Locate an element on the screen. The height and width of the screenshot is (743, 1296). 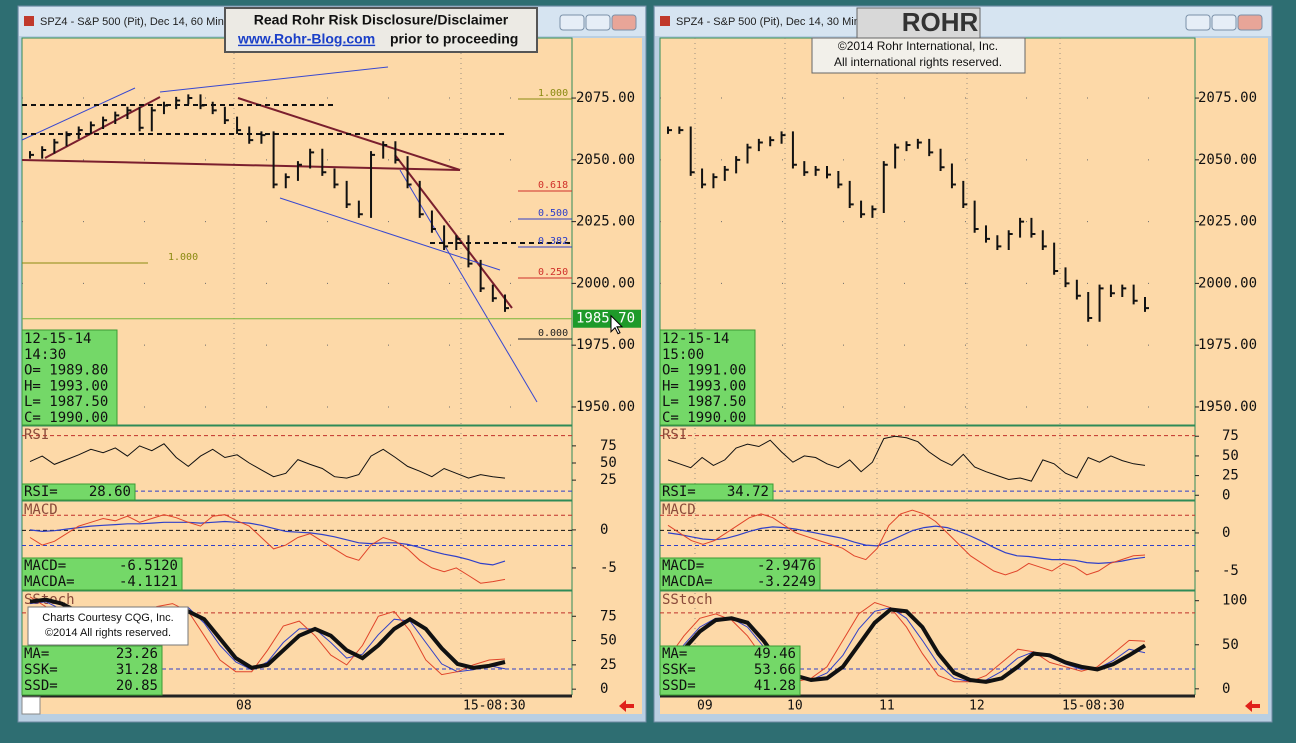
info-line: 15:00 is located at coordinates (683, 355).